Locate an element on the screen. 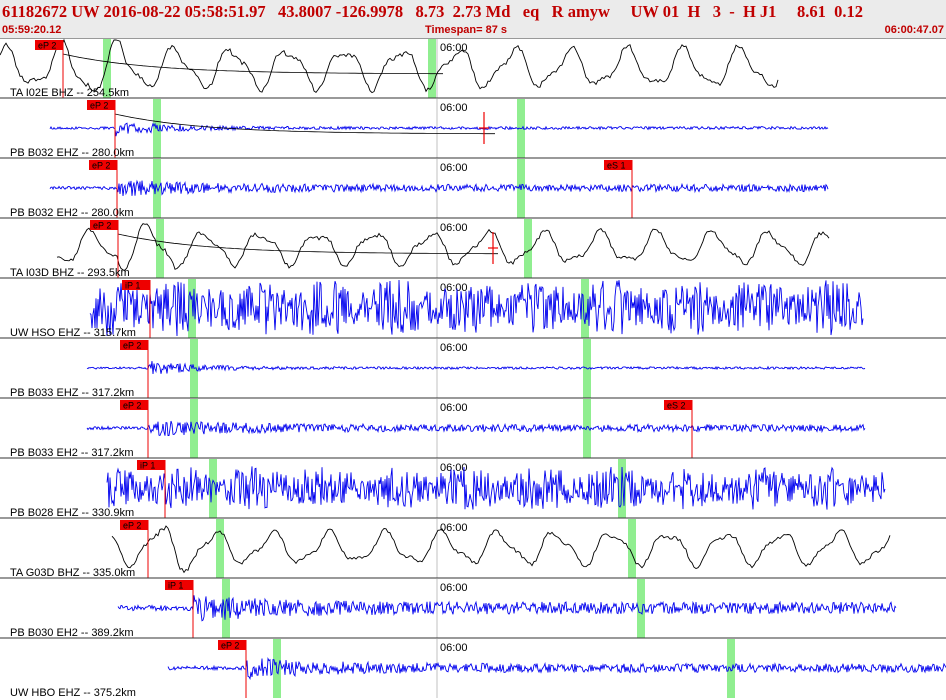  trace-row: 06:00 eP 2 PB B032 EHZ -- 280.0km is located at coordinates (473, 128).